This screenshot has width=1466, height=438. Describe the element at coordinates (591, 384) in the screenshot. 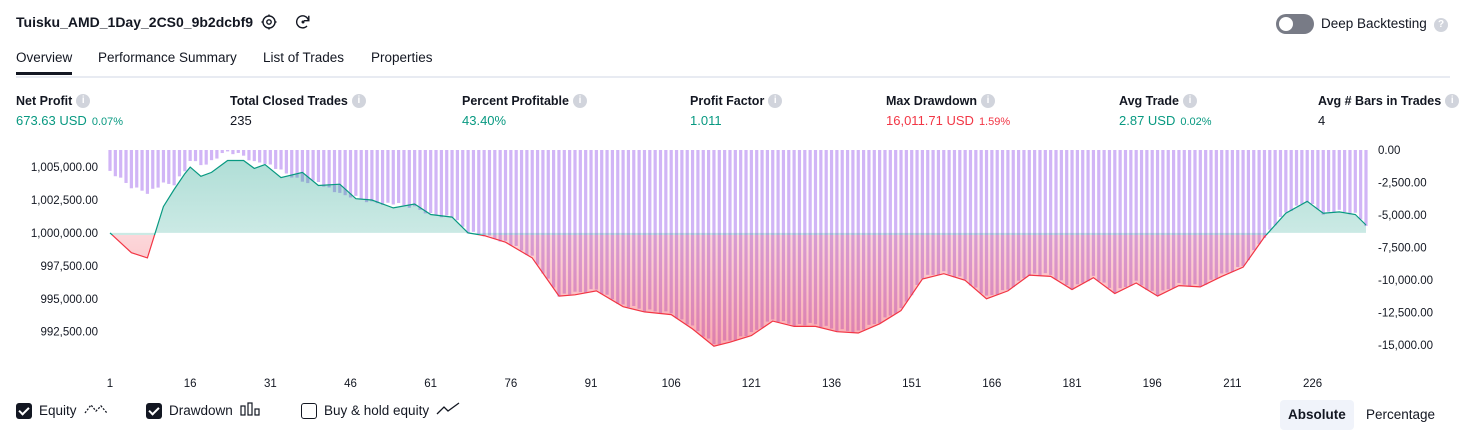

I see `x-axis-tick: 91` at that location.